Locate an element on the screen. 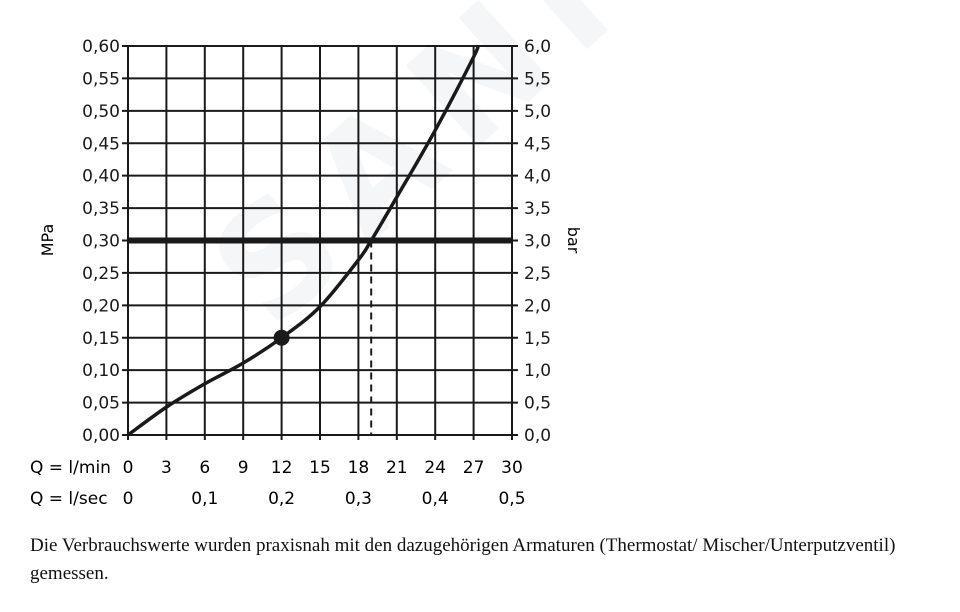 This screenshot has width=960, height=612. y-tick-label-left: 0,40 is located at coordinates (101, 177).